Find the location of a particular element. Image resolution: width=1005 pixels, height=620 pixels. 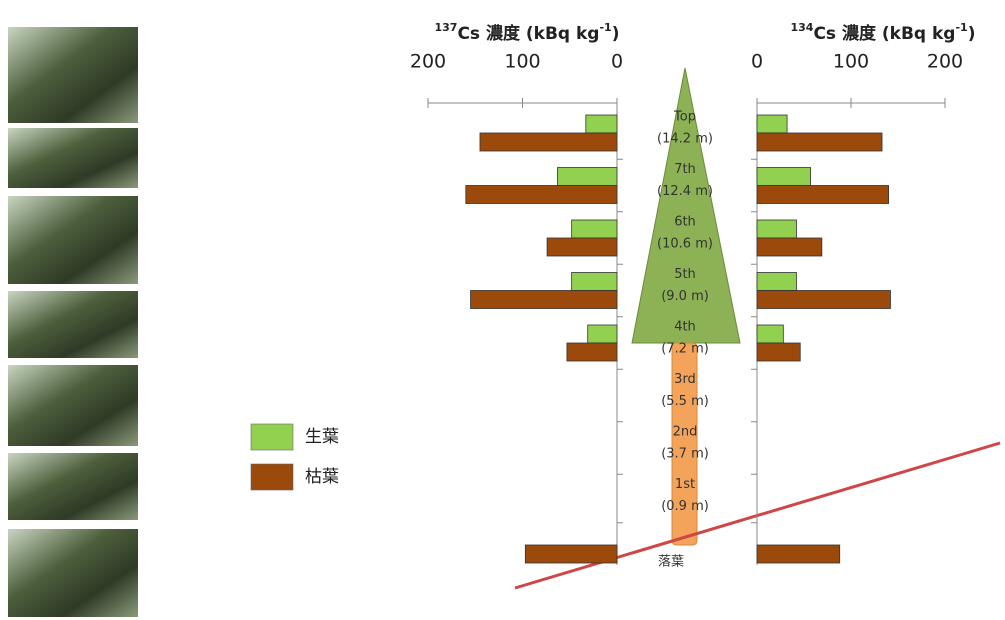

height-label: (14.2 m) is located at coordinates (685, 139).